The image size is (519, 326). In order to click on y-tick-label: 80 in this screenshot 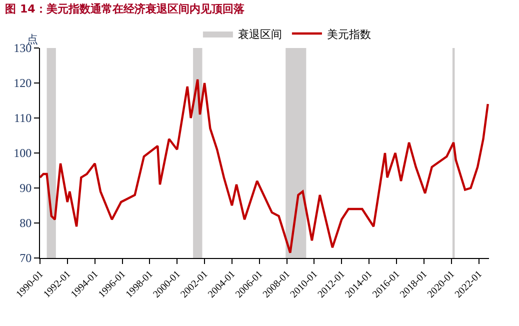, I will do `click(26, 223)`.